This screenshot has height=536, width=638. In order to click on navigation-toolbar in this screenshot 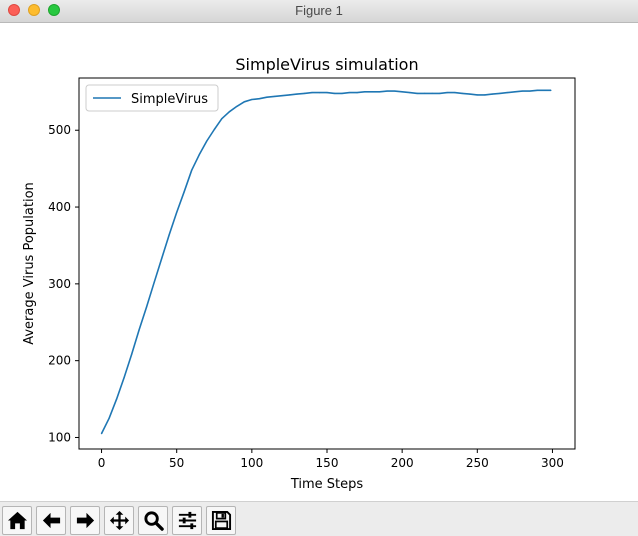, I will do `click(319, 518)`.